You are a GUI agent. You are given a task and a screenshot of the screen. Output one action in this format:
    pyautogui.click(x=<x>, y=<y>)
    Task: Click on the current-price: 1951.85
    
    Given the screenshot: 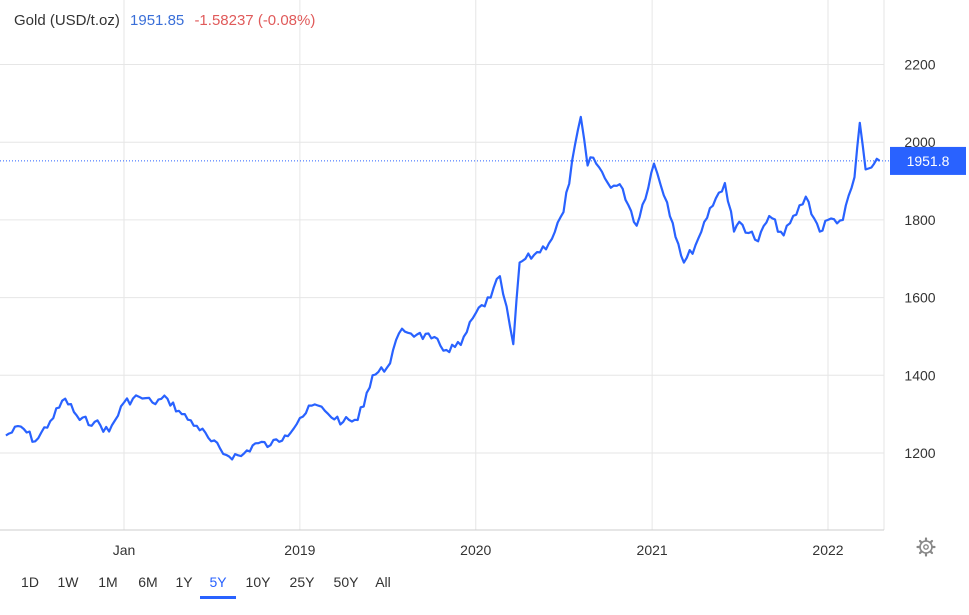 What is the action you would take?
    pyautogui.click(x=157, y=20)
    